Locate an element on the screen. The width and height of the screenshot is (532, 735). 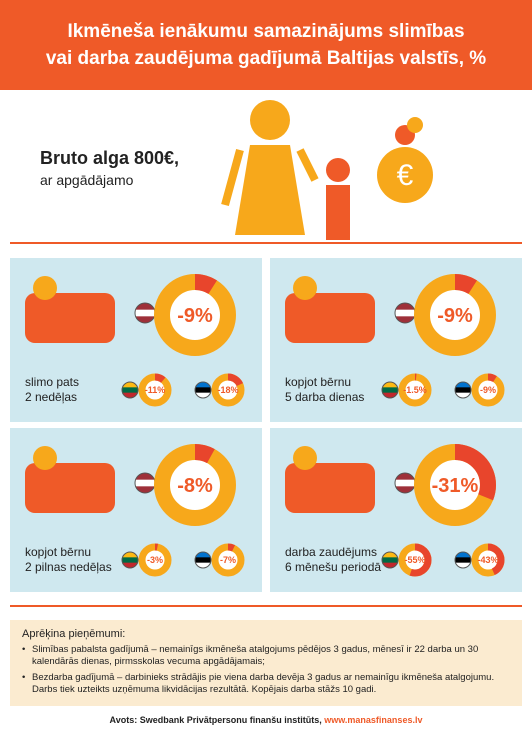
donut-label: -8% is located at coordinates (195, 486).